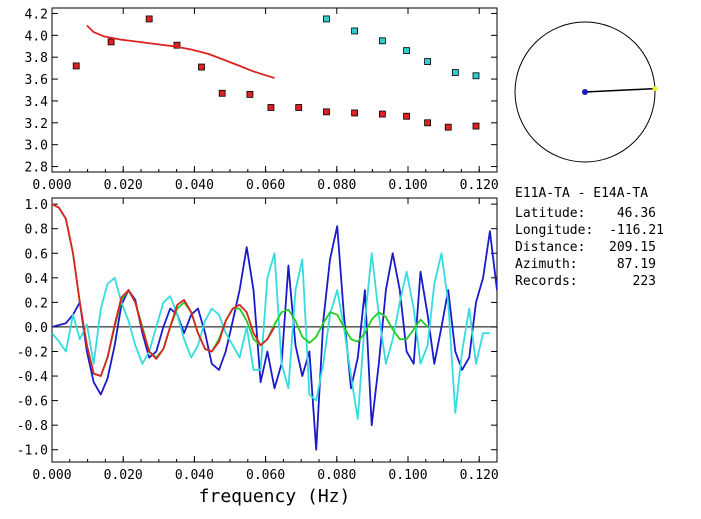 The image size is (701, 519). I want to click on azimuth-circle, so click(585, 92).